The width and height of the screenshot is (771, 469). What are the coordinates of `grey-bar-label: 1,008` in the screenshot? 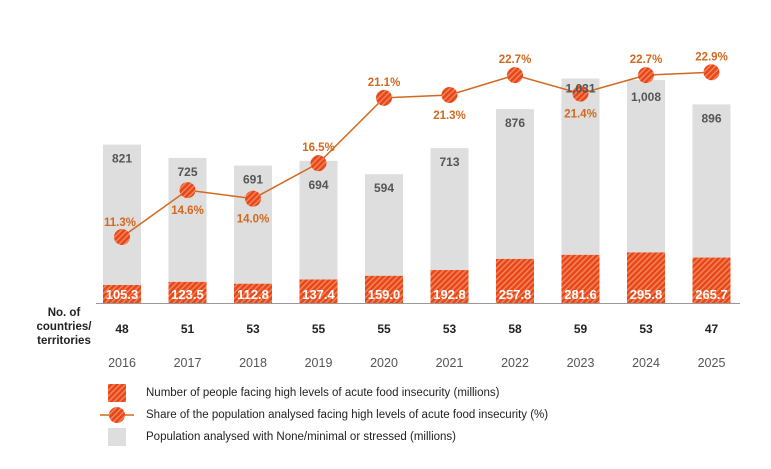 It's located at (646, 97).